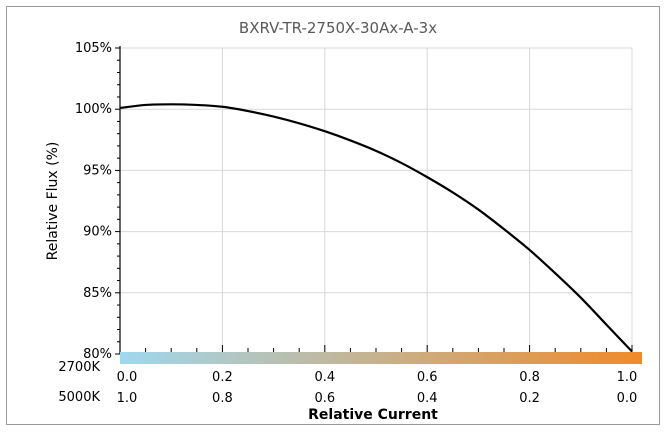 The image size is (668, 432). What do you see at coordinates (324, 398) in the screenshot?
I see `x-tick-label-bottom-2: 0.6` at bounding box center [324, 398].